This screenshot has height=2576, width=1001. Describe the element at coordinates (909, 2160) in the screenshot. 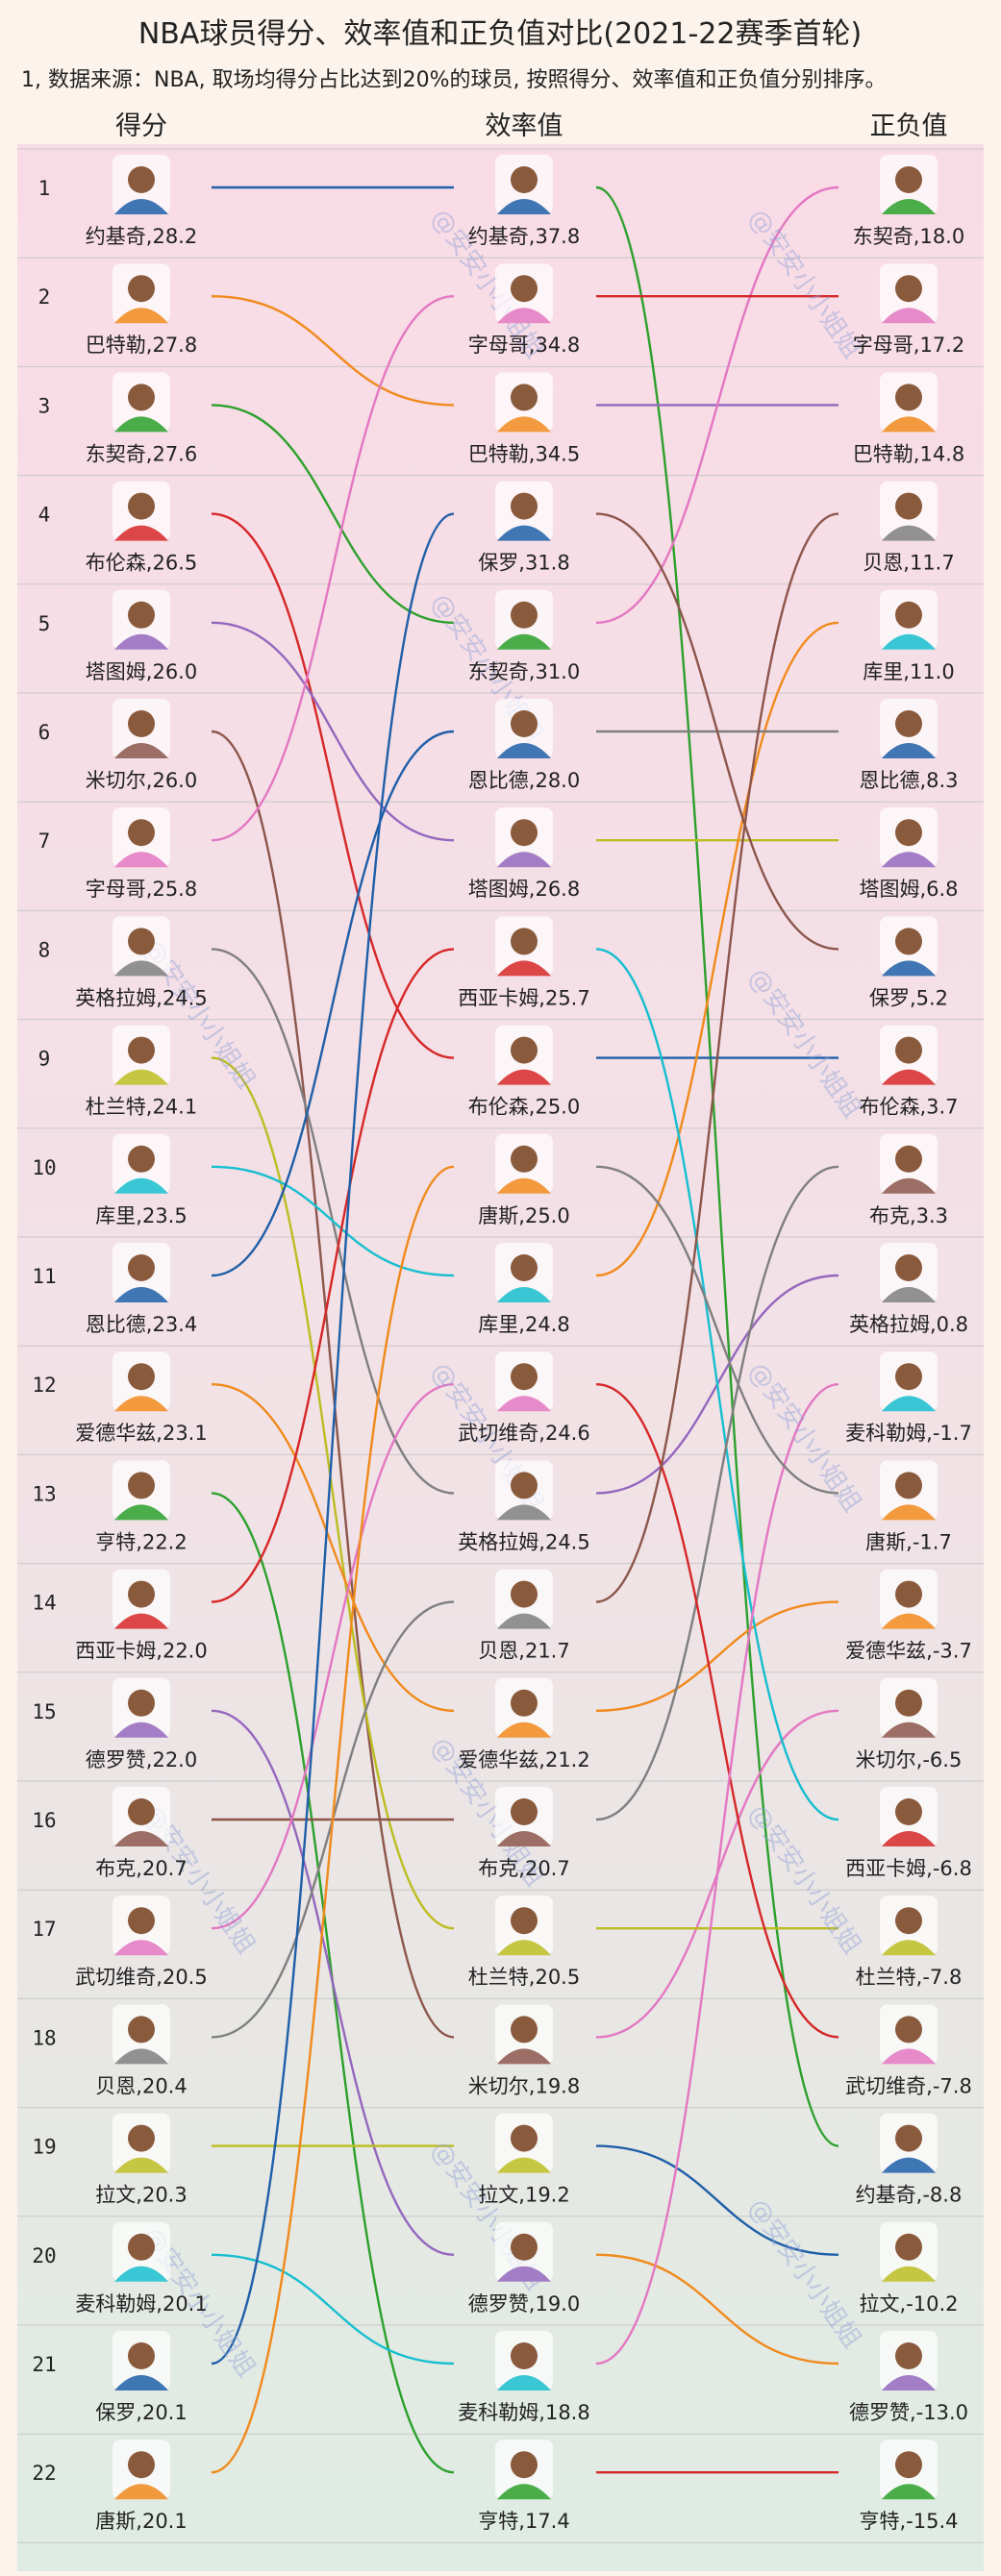

I see `player-mark-plus-minus: 约基奇,-8.8` at that location.